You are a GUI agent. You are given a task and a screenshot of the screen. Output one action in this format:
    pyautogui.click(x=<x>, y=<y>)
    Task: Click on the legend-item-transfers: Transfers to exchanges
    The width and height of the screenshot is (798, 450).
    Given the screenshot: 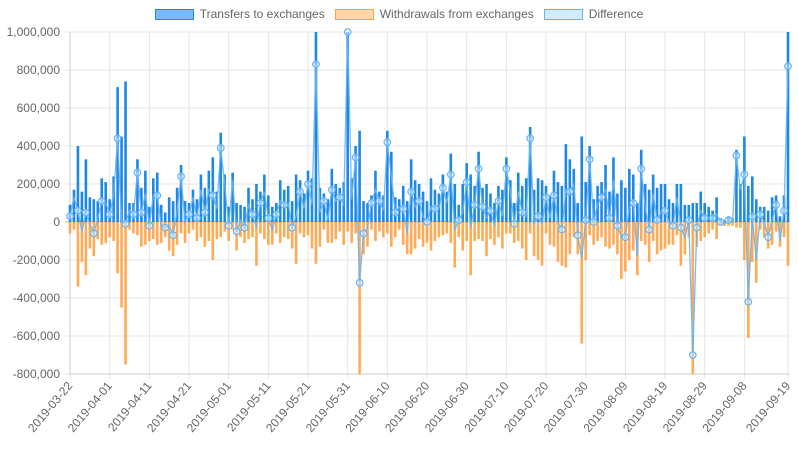 What is the action you would take?
    pyautogui.click(x=239, y=14)
    